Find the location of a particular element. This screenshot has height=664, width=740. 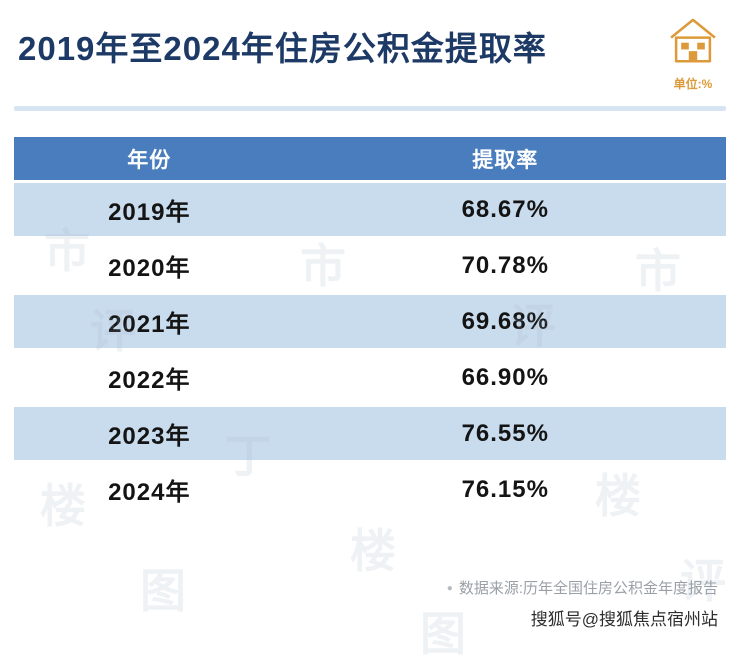

table-row: 2020年 70.78% is located at coordinates (370, 267).